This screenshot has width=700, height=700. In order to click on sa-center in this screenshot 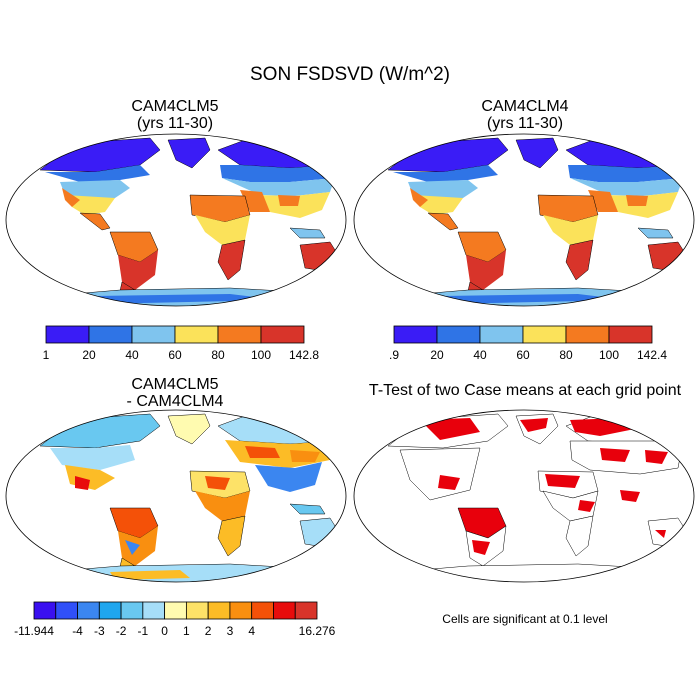, I will do `click(138, 270)`.